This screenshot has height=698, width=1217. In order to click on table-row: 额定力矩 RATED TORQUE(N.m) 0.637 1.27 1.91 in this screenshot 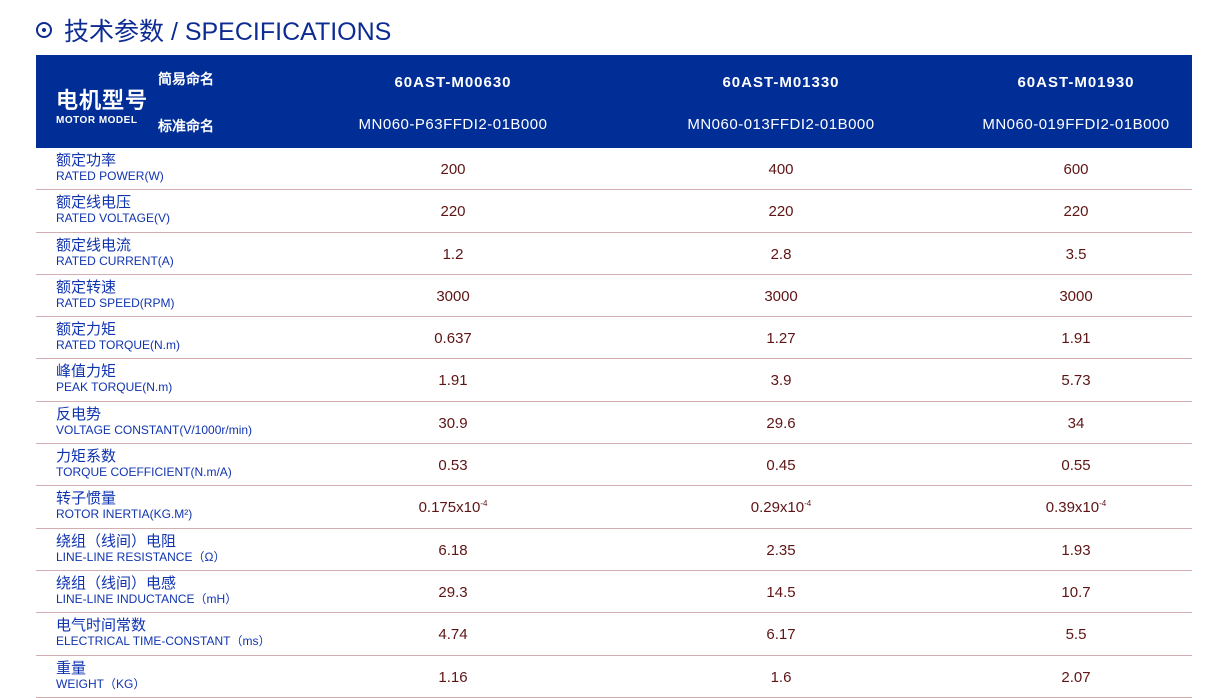, I will do `click(614, 338)`.